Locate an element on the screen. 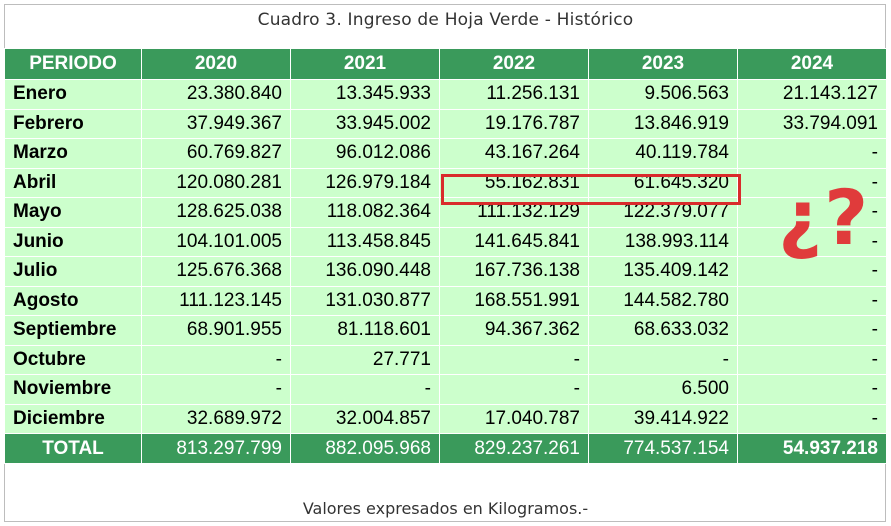  value-cell: 81.118.601 is located at coordinates (365, 330).